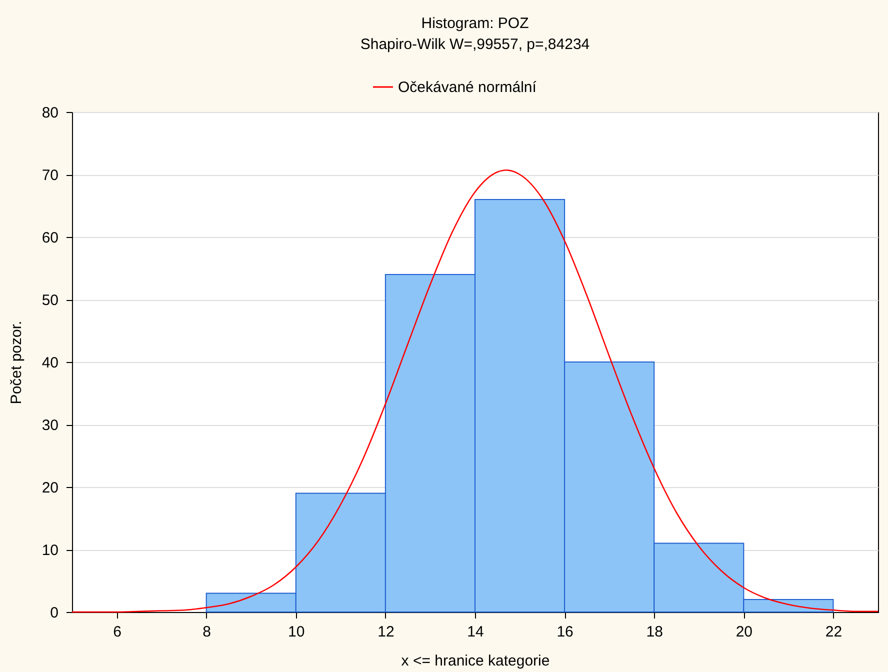  Describe the element at coordinates (50, 425) in the screenshot. I see `y-tick-label: 30` at that location.